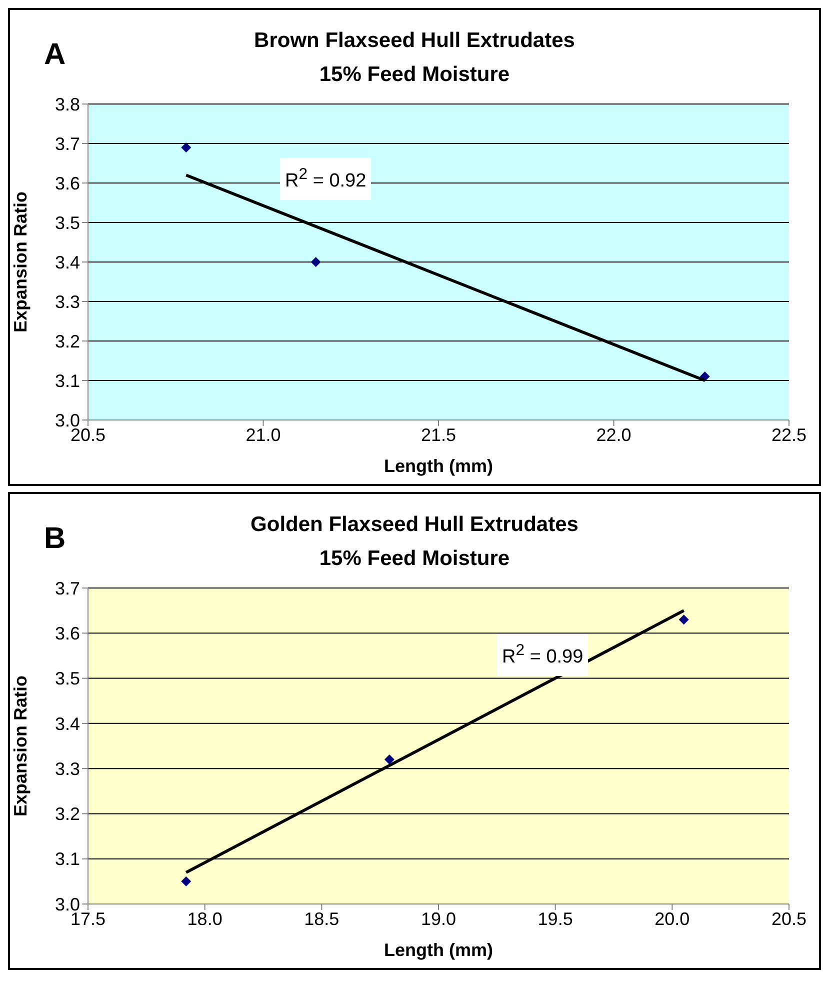 The image size is (823, 984). Describe the element at coordinates (555, 918) in the screenshot. I see `x-tick-label: 19.5` at that location.